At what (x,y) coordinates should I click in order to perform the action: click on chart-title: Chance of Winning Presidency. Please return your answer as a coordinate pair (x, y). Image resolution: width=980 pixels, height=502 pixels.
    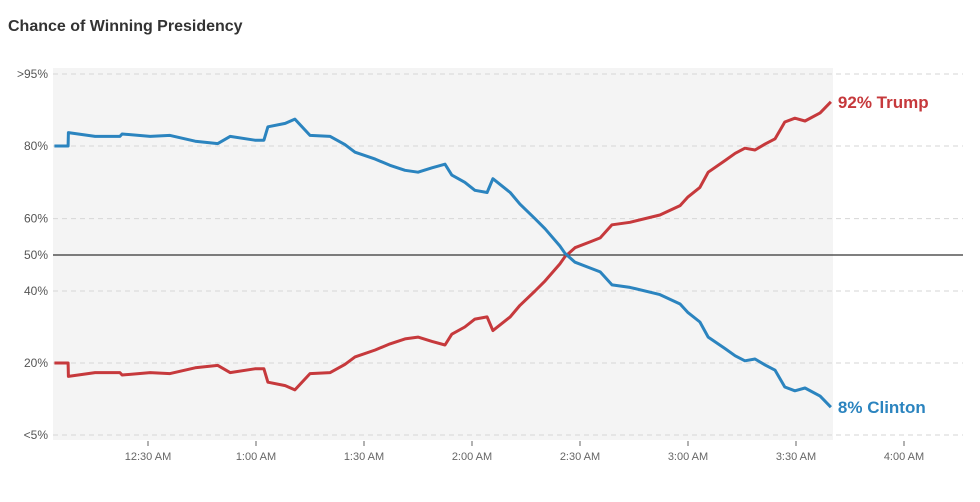
    Looking at the image, I should click on (125, 26).